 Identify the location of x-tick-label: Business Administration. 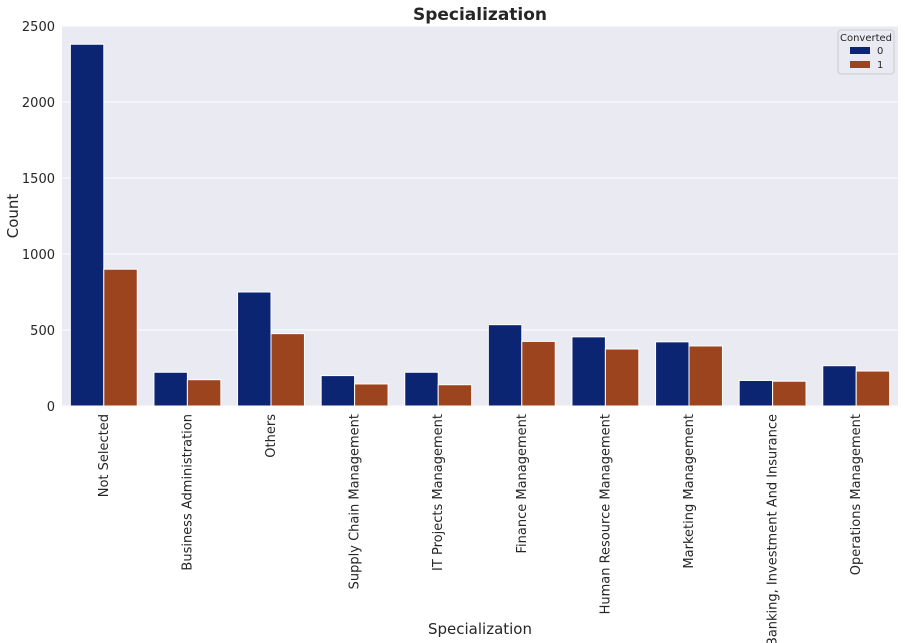
(187, 492).